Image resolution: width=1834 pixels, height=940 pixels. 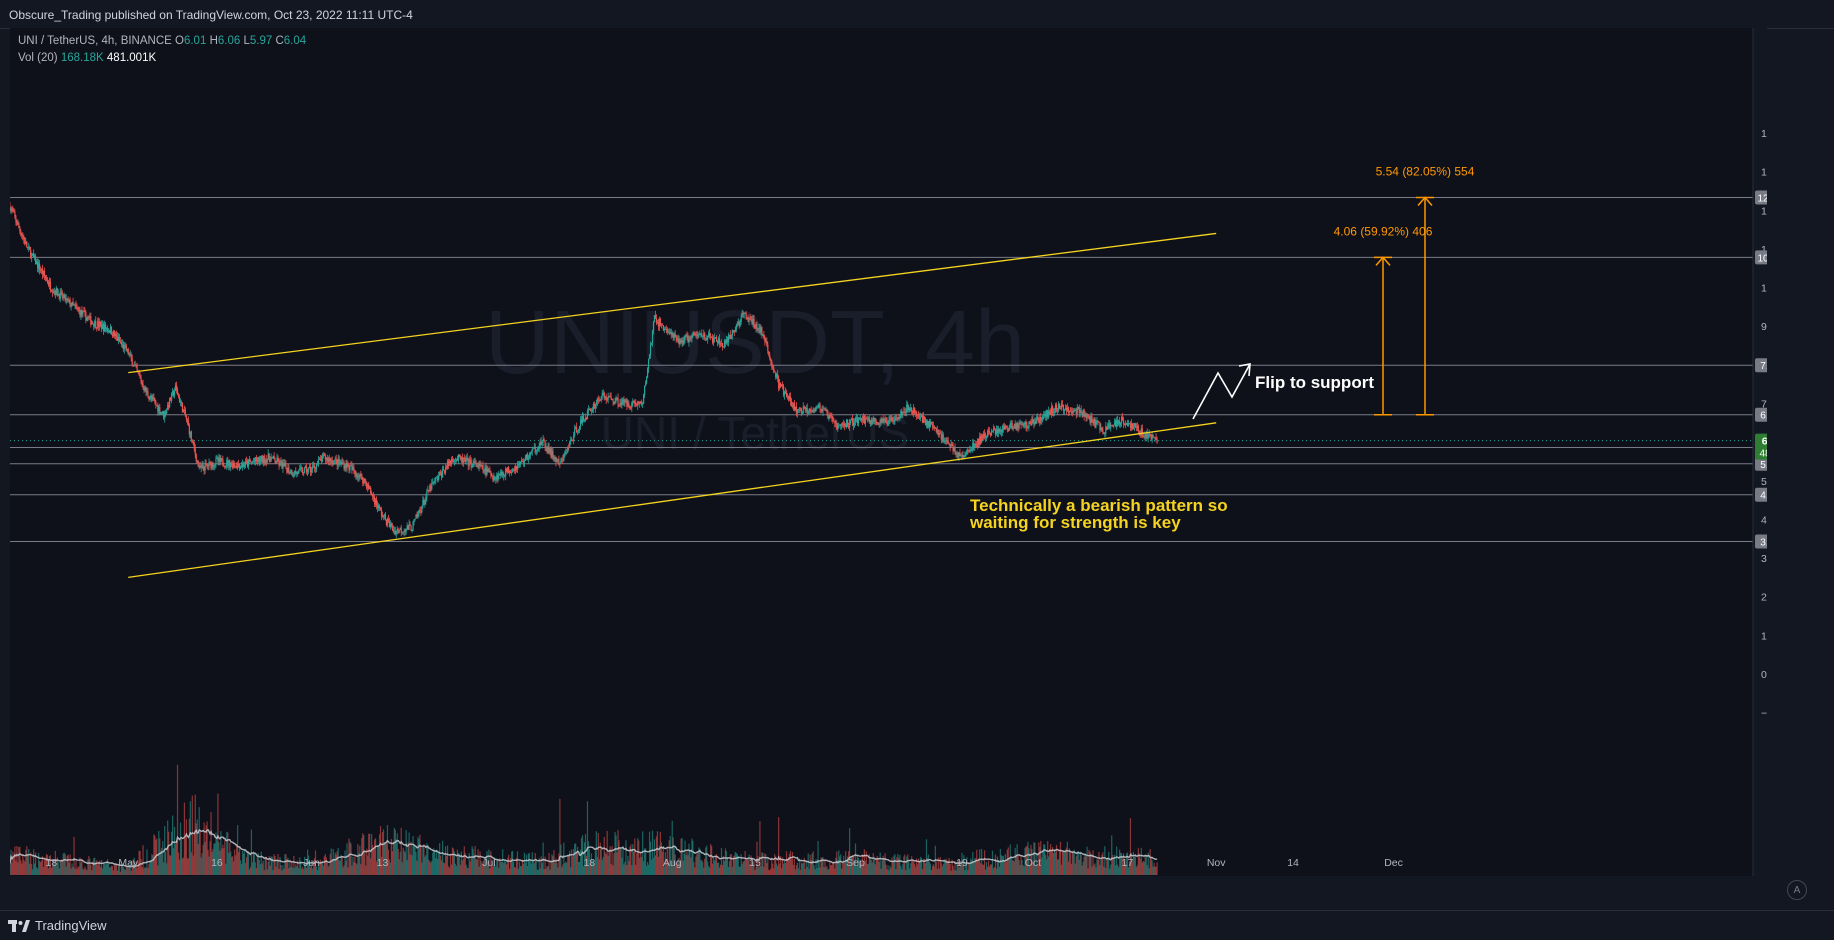 I want to click on last-price-label: 6.04, so click(x=1764, y=442).